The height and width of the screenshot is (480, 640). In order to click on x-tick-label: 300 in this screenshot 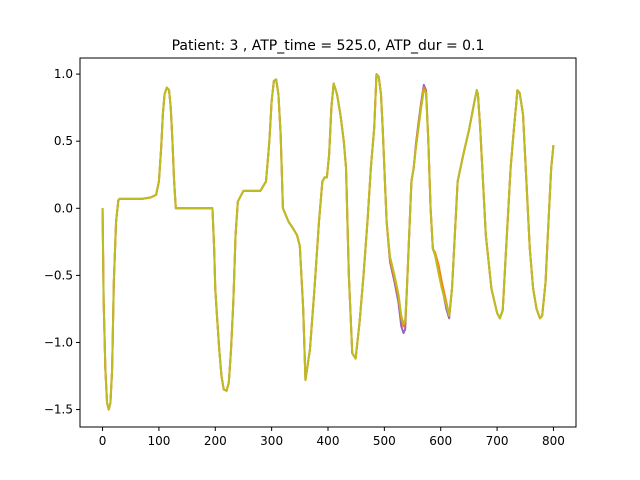, I will do `click(271, 441)`.